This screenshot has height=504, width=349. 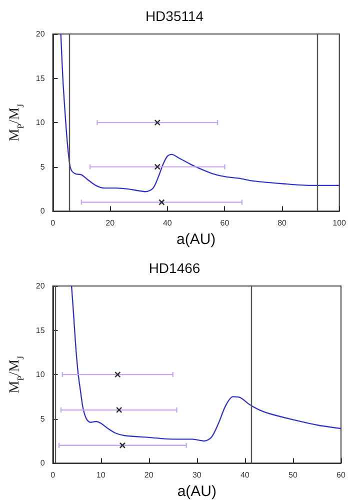 I want to click on x-tick-label: 100, so click(x=339, y=223).